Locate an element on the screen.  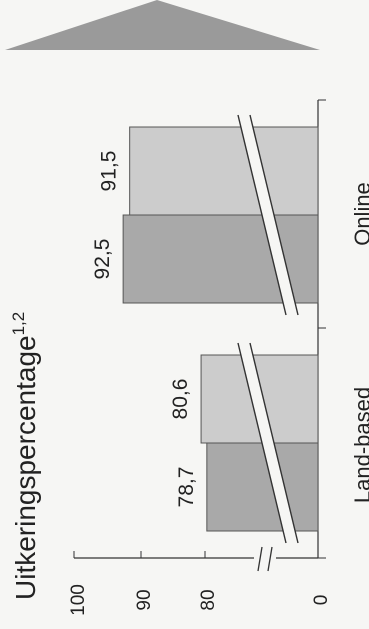
axis-break is located at coordinates (265, 559).